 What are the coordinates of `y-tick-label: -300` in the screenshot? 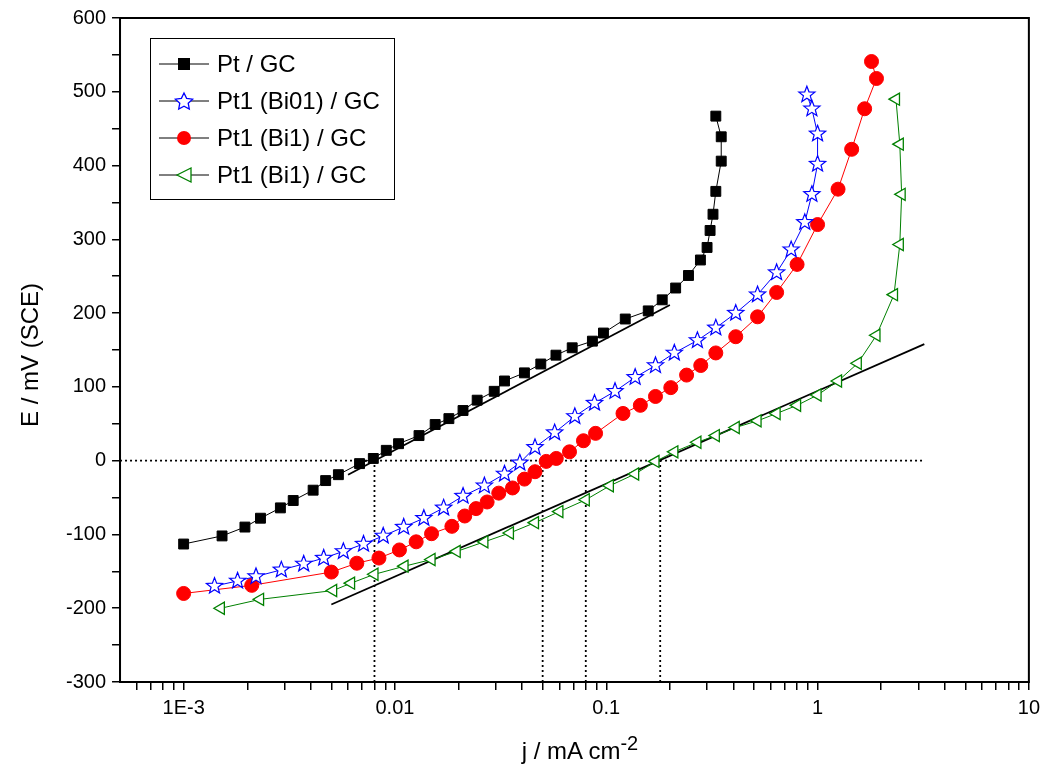 It's located at (86, 680).